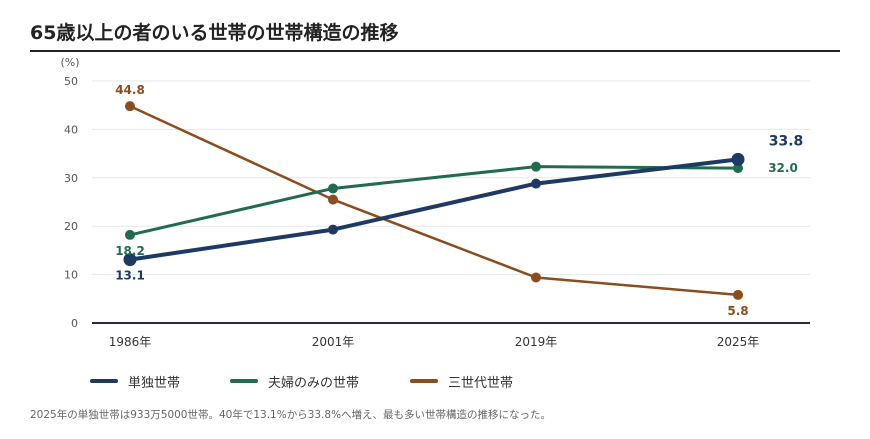 The width and height of the screenshot is (870, 439). What do you see at coordinates (130, 90) in the screenshot?
I see `data-label-s2-0: 44.8` at bounding box center [130, 90].